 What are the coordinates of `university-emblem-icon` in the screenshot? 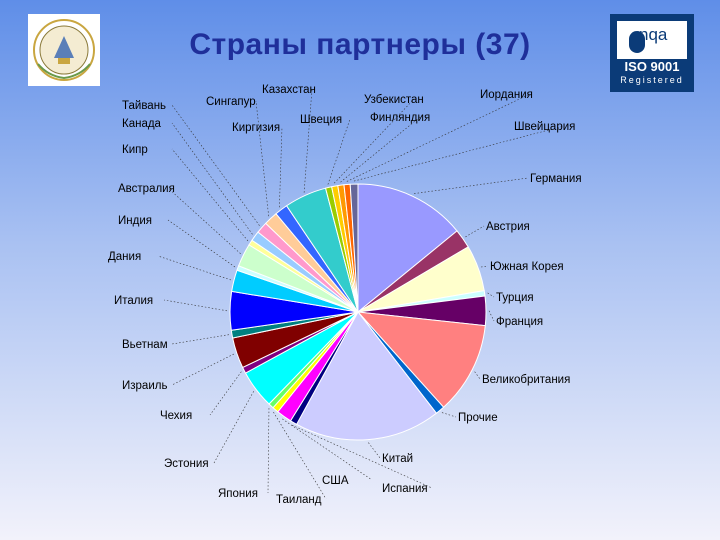 It's located at (64, 50).